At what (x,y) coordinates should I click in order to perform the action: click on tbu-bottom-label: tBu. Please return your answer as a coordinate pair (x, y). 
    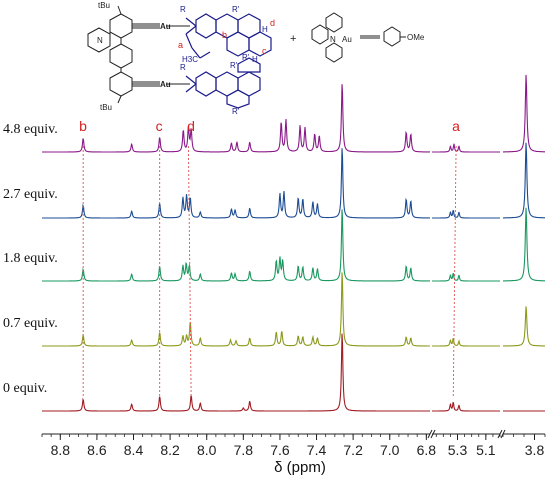
    Looking at the image, I should click on (106, 107).